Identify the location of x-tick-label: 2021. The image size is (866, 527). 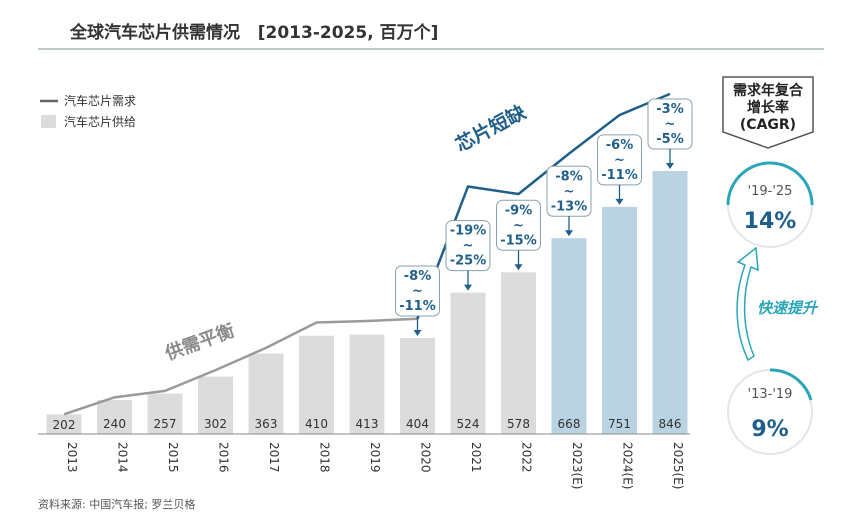
(476, 457).